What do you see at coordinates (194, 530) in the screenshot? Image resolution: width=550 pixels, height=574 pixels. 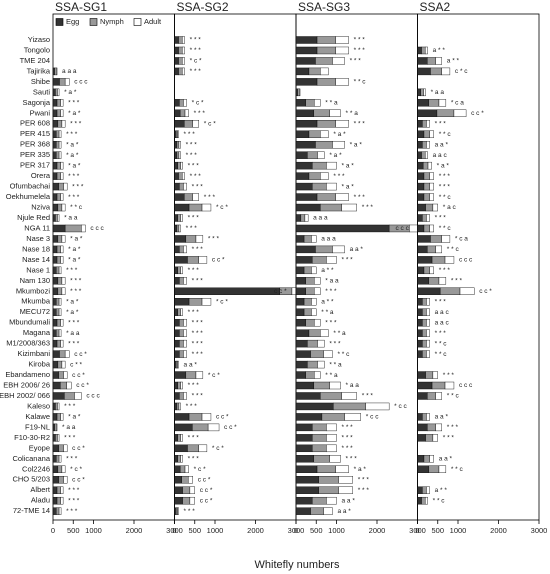 I see `x-tick-label: 500` at bounding box center [194, 530].